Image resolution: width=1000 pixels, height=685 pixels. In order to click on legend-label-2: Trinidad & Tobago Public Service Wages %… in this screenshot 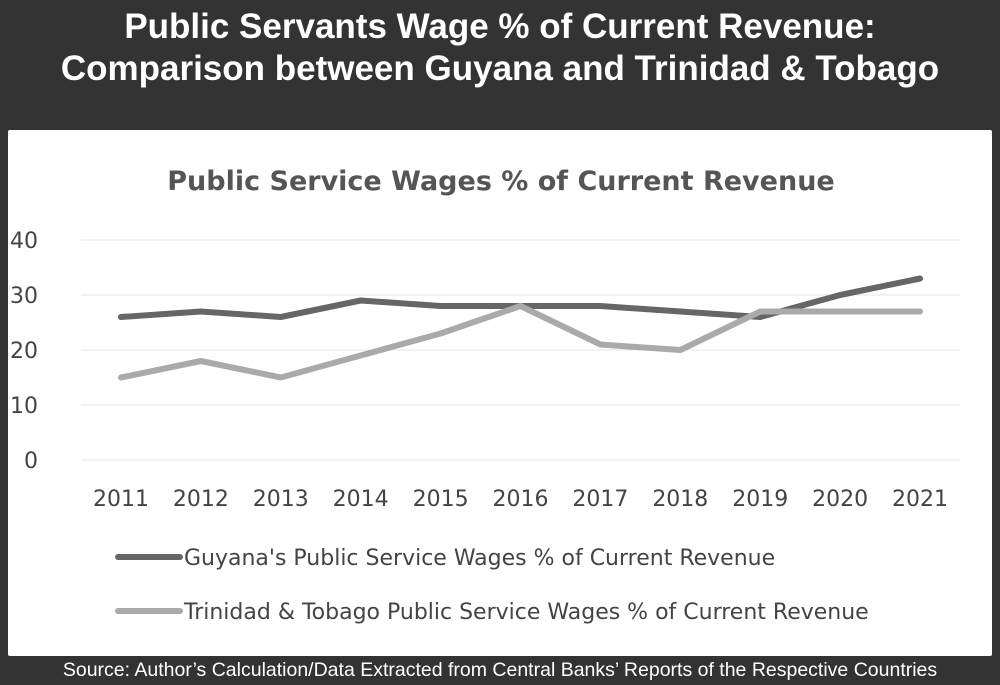, I will do `click(526, 612)`.